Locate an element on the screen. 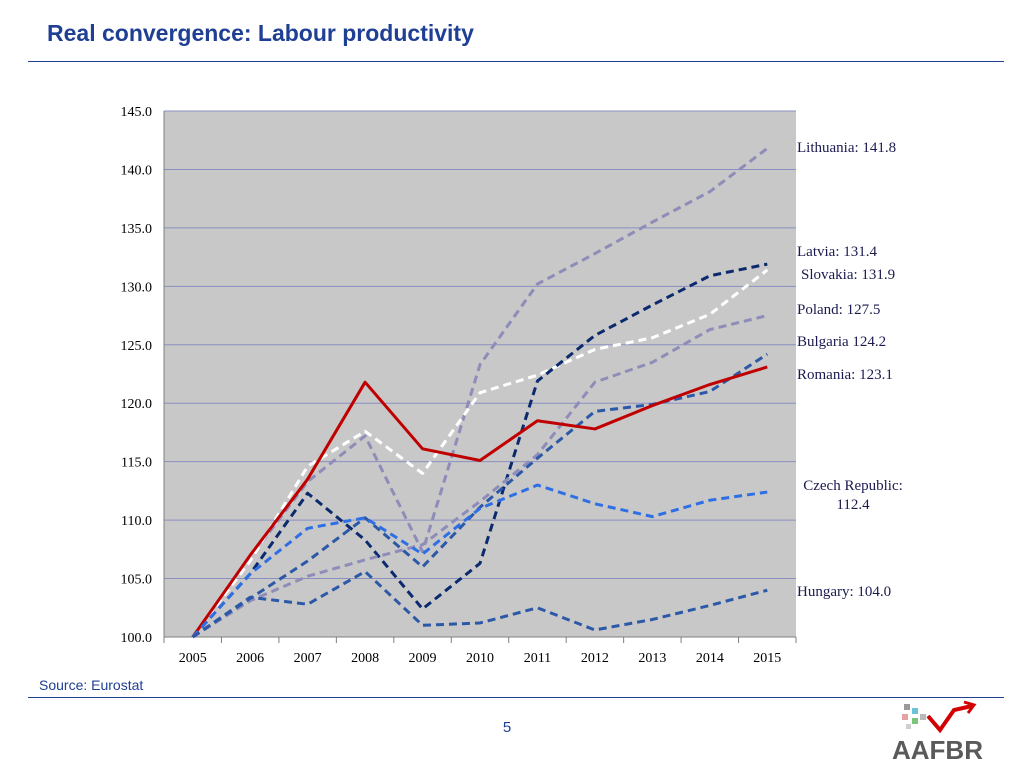 Image resolution: width=1024 pixels, height=768 pixels. y-tick-label: 145.0 is located at coordinates (137, 112).